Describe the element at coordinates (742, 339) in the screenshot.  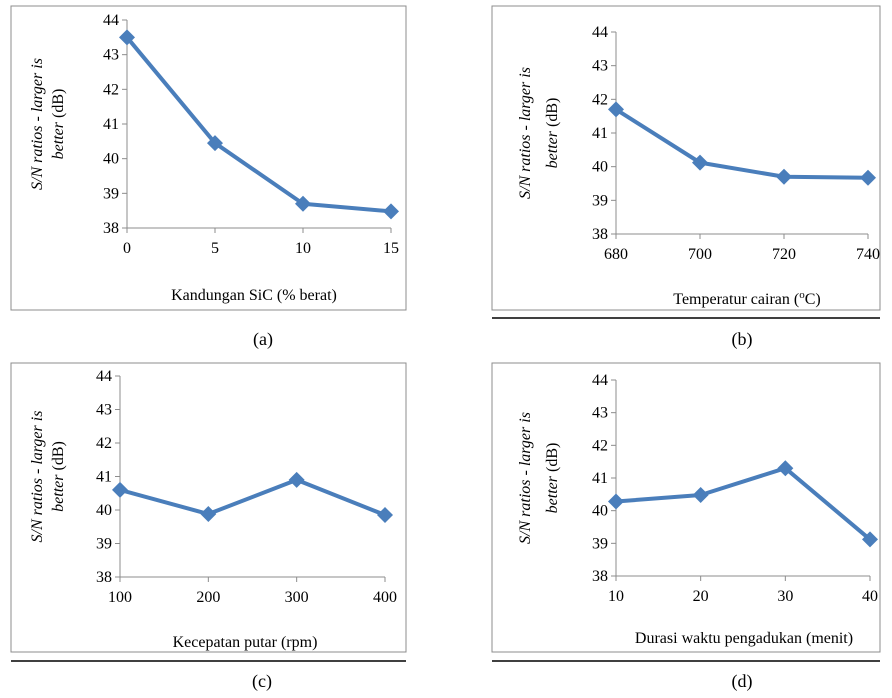
I see `chart-caption: (b)` at that location.